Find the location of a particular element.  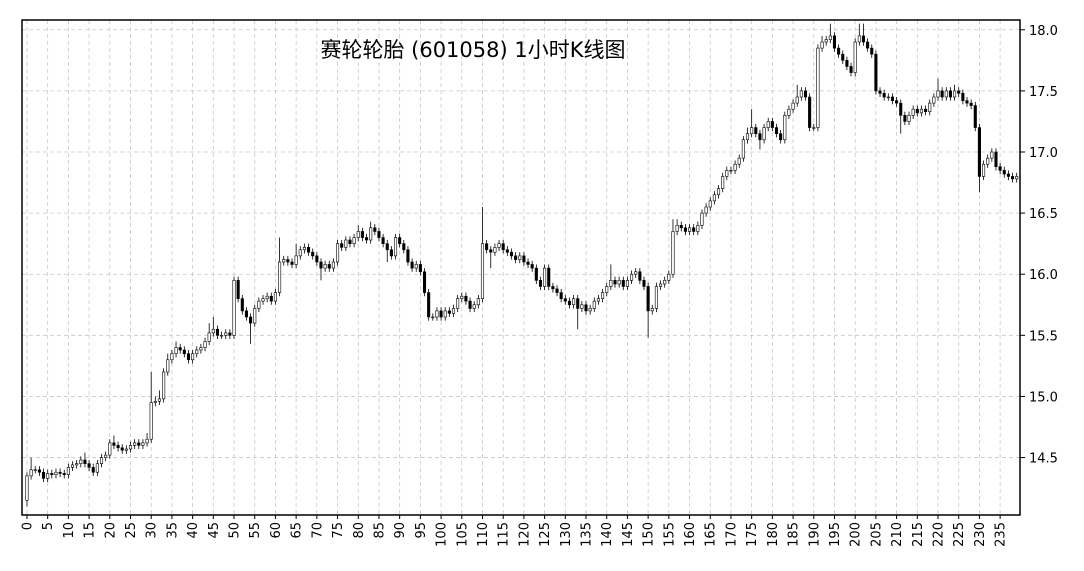

x-tick-label: 10 is located at coordinates (69, 530).